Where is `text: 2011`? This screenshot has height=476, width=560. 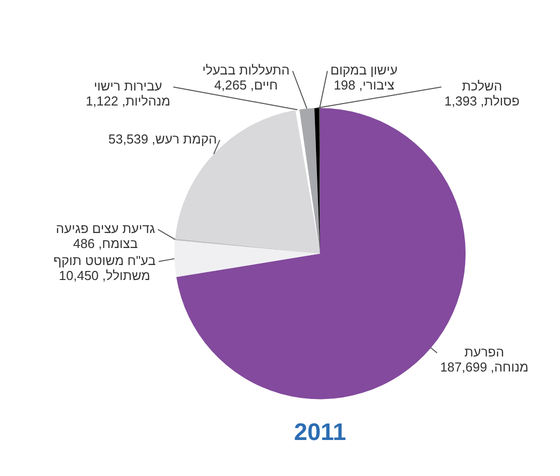 text: 2011 is located at coordinates (320, 432).